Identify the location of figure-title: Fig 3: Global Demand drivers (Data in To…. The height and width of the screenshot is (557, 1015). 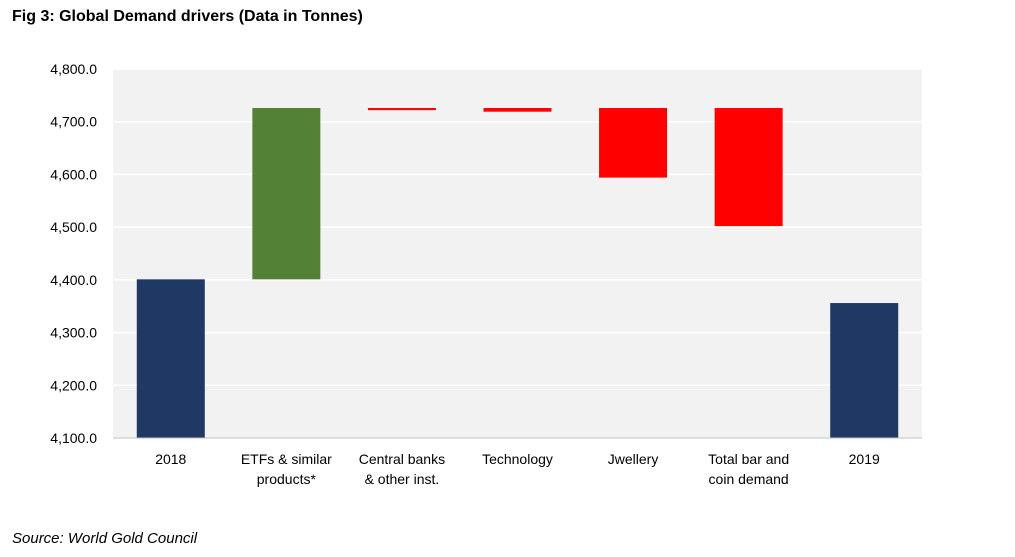
(187, 16).